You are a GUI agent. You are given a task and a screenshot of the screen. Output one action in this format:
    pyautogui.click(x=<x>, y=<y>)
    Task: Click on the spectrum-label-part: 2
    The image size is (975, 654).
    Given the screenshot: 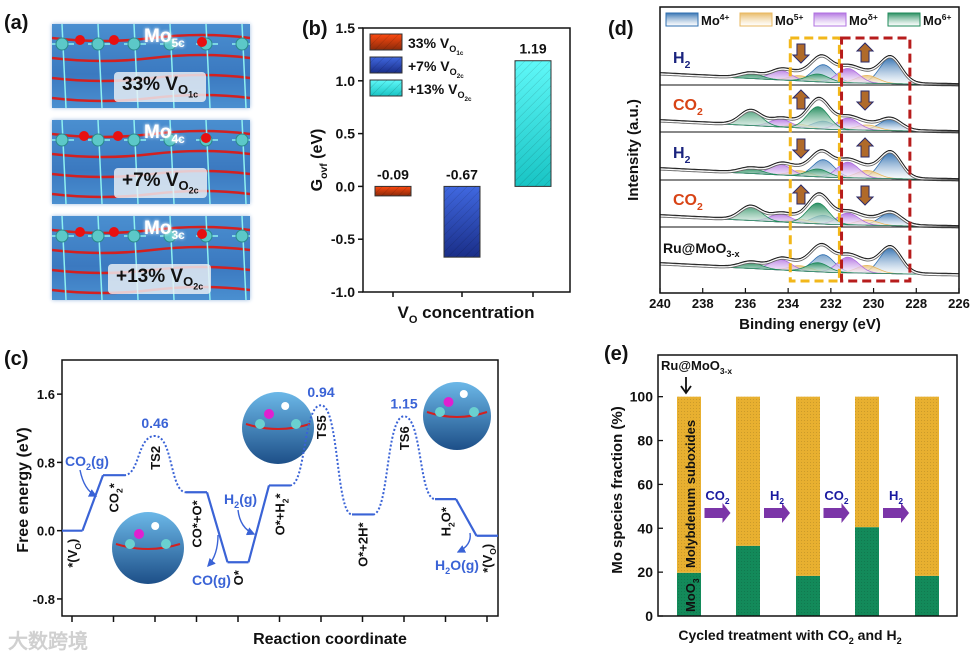 What is the action you would take?
    pyautogui.click(x=688, y=65)
    